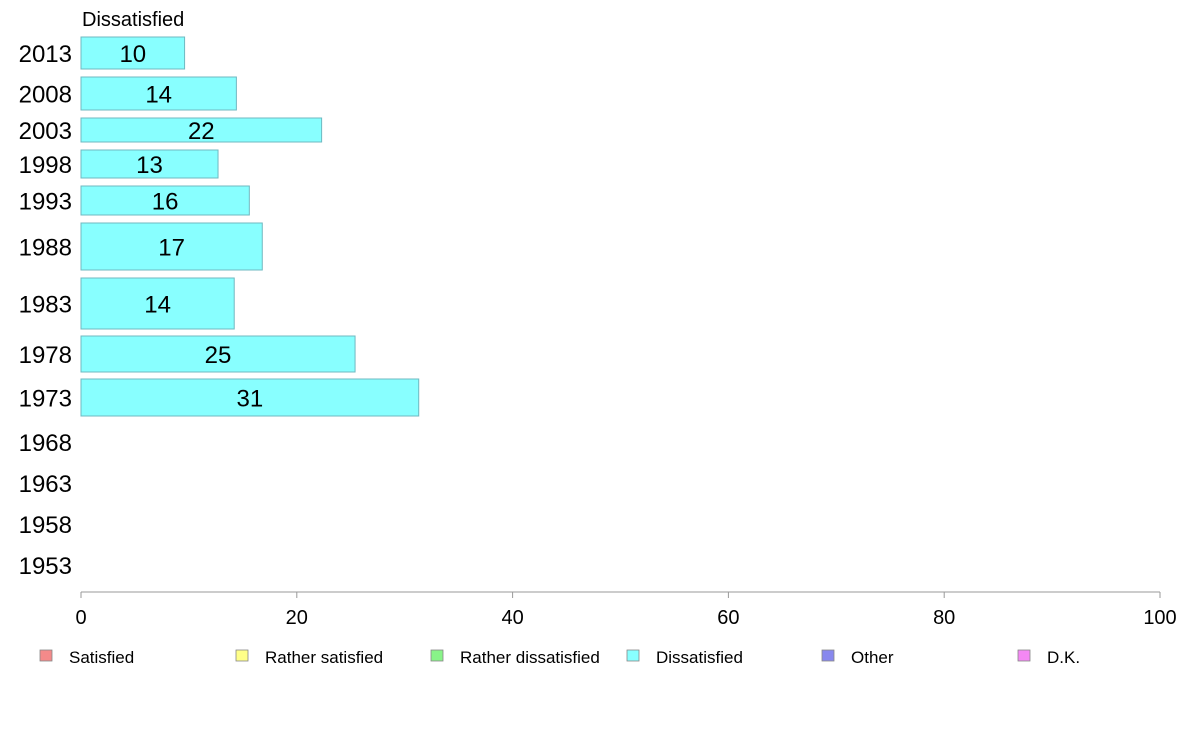 This screenshot has height=736, width=1188. Describe the element at coordinates (45, 202) in the screenshot. I see `y-tick-label: 1993` at that location.